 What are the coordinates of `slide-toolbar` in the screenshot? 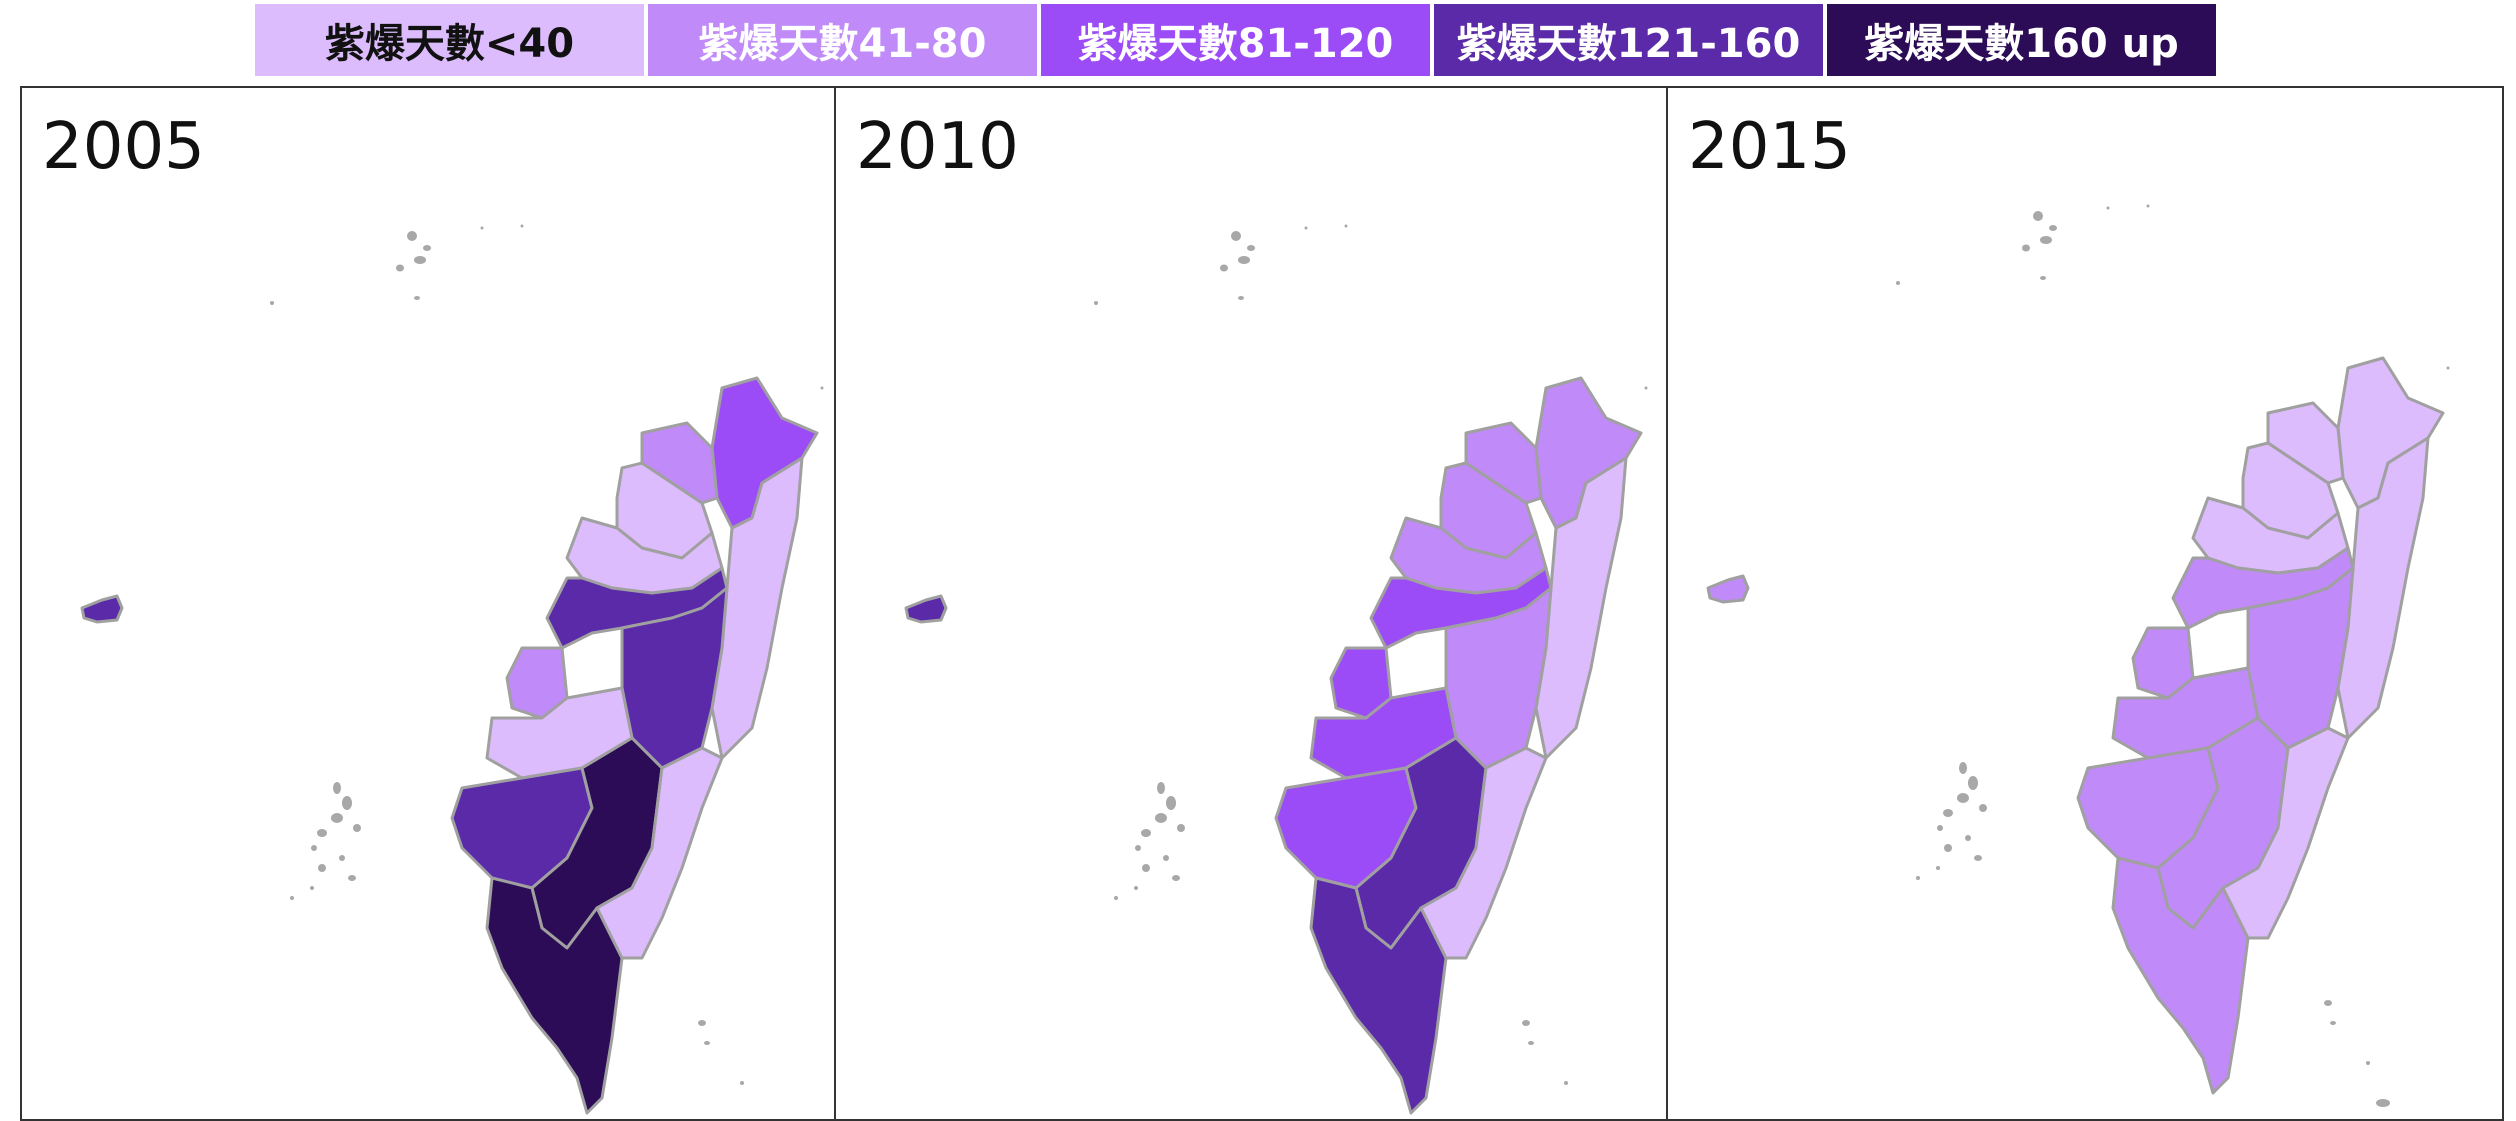 It's located at (110, 1109).